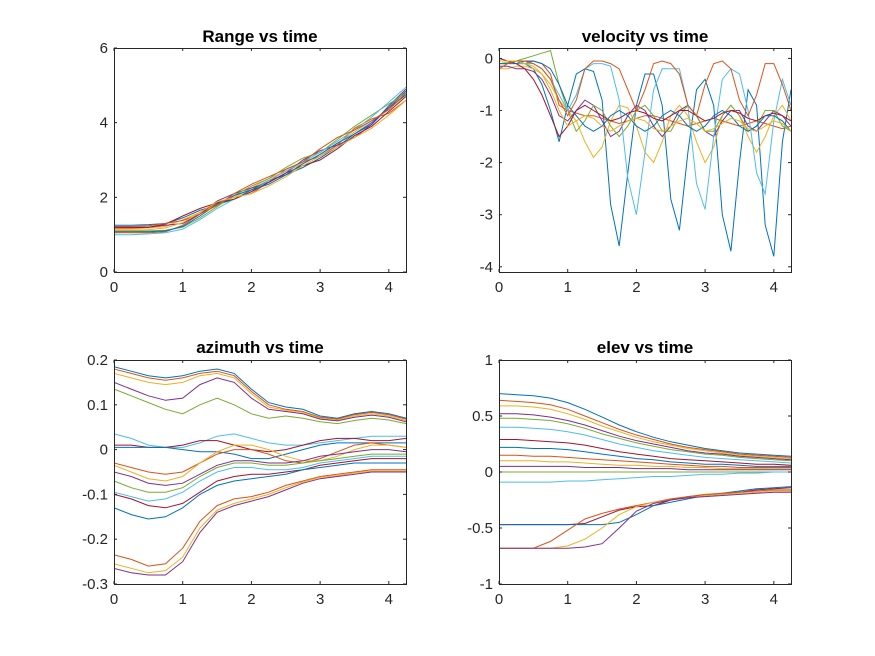 This screenshot has width=875, height=656. Describe the element at coordinates (482, 416) in the screenshot. I see `y-tick-label: 0.5` at that location.